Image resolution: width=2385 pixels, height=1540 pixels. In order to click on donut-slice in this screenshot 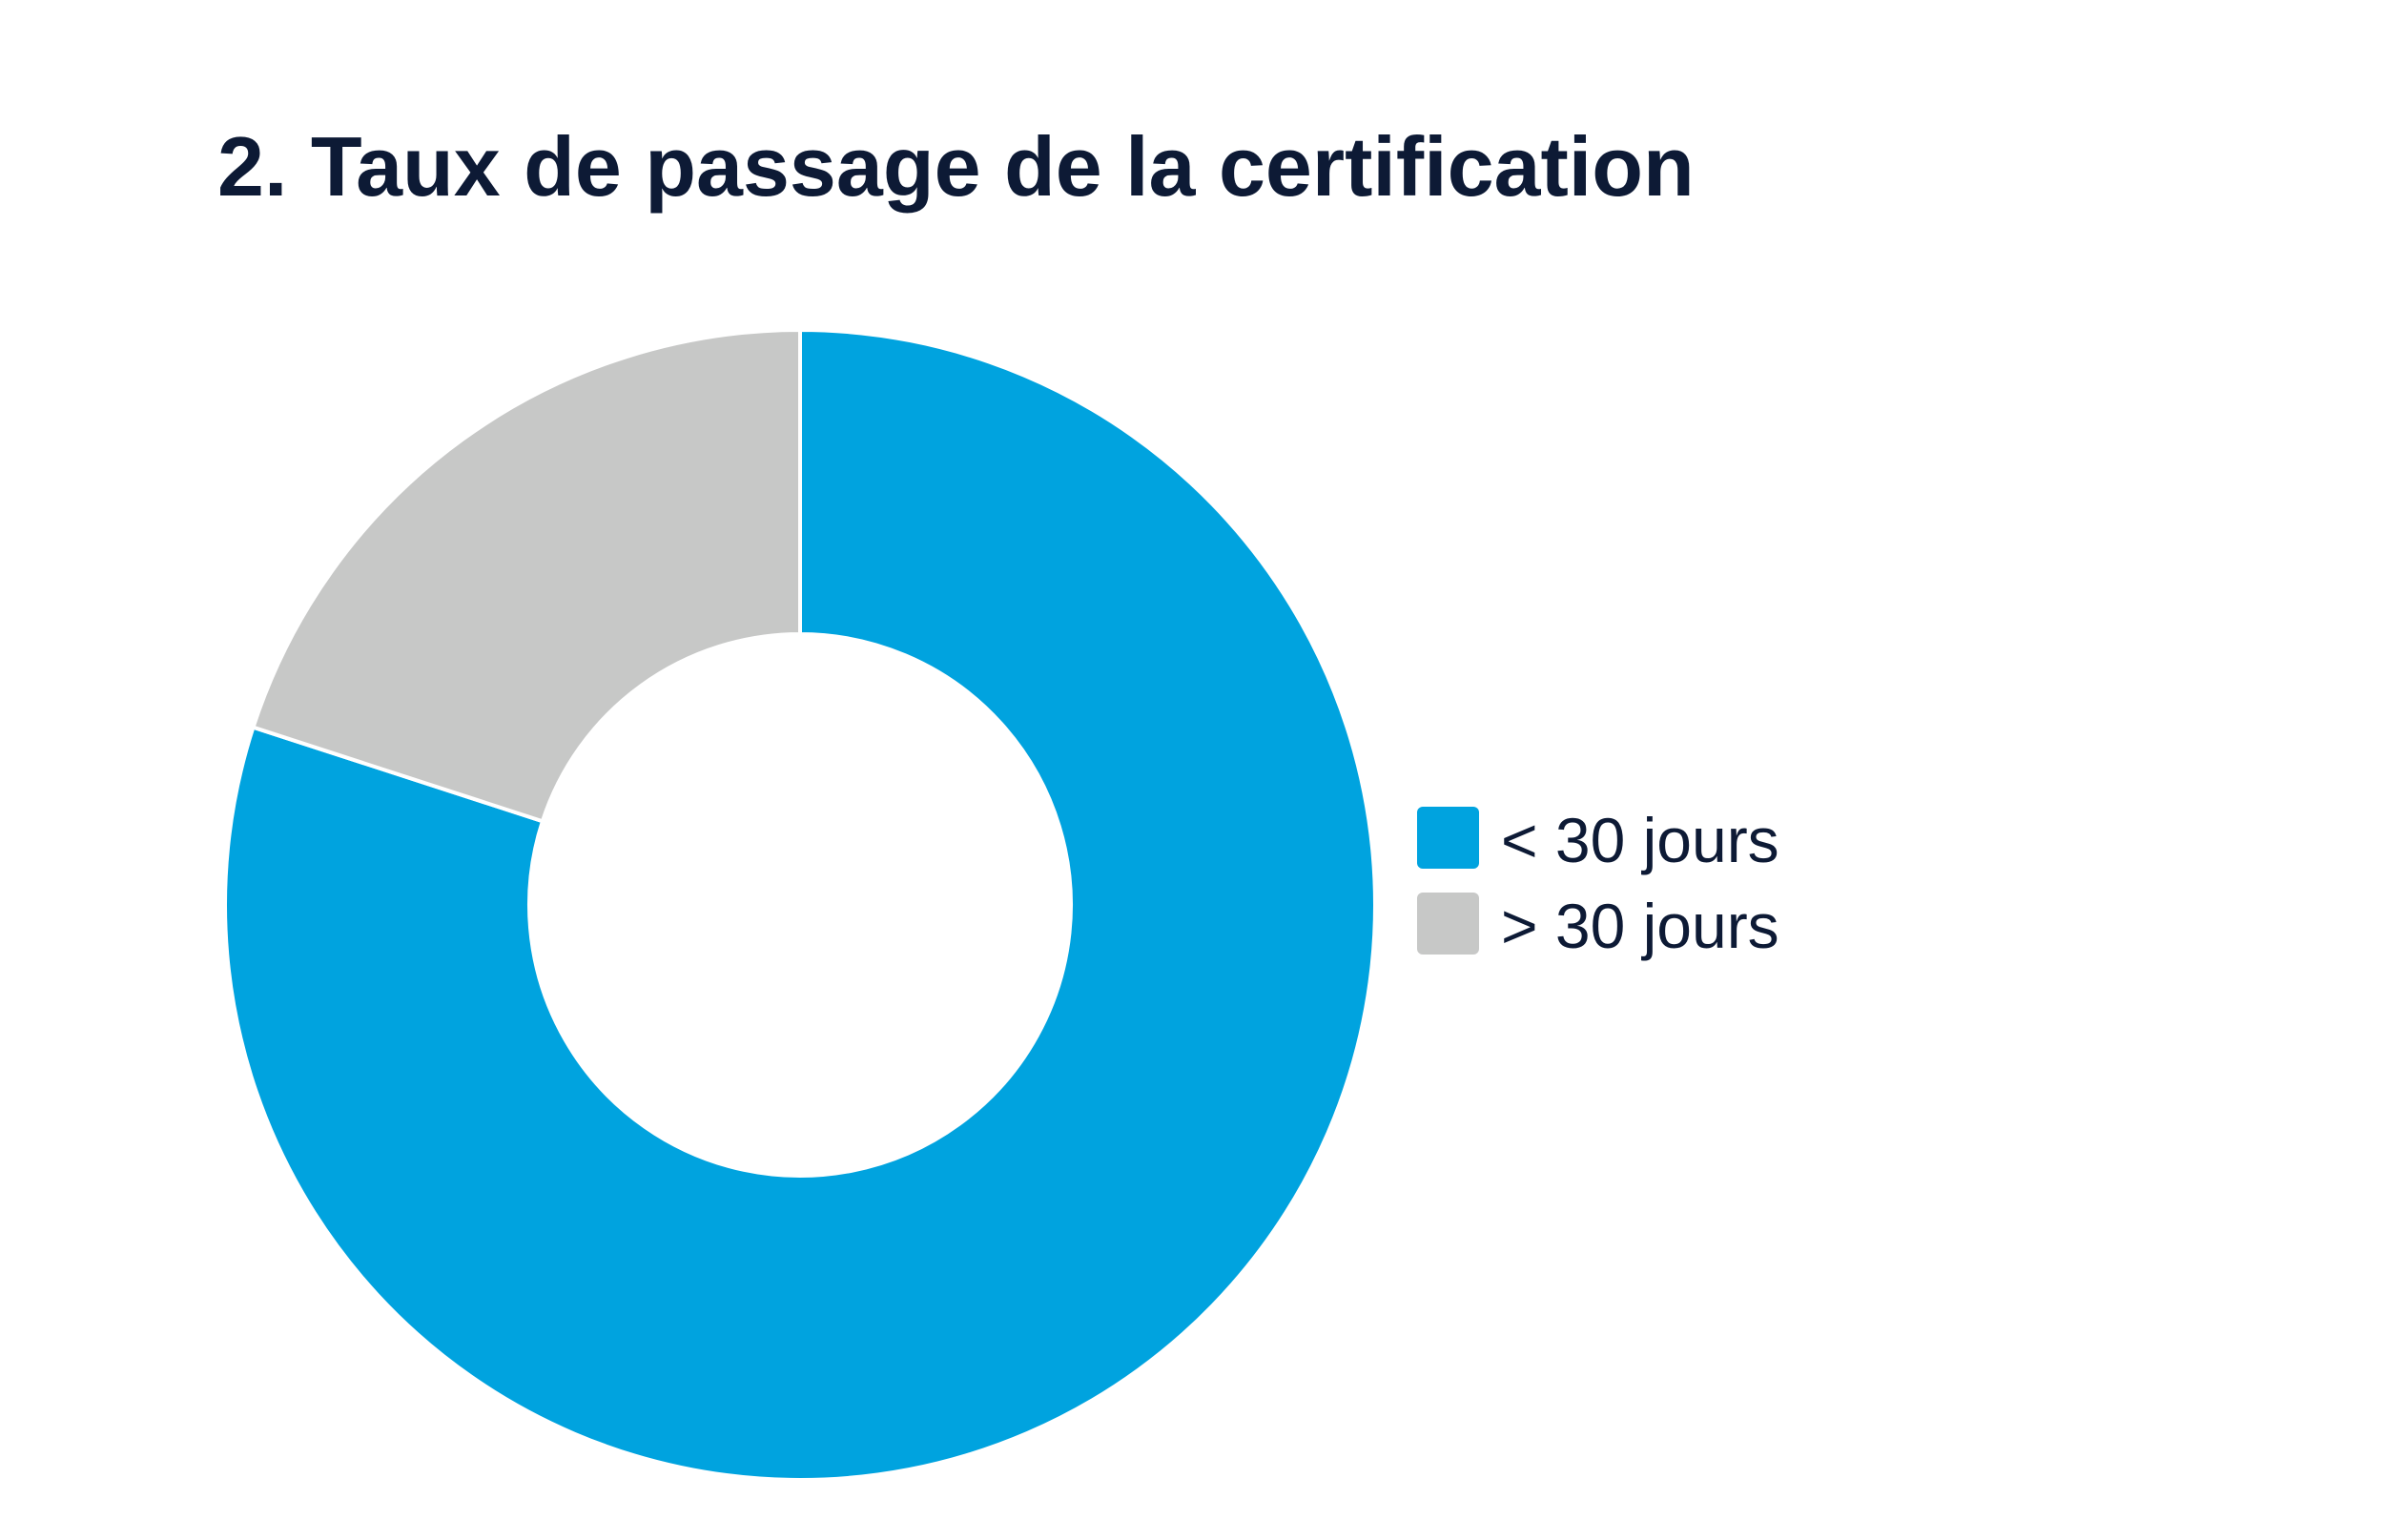, I will do `click(526, 575)`.